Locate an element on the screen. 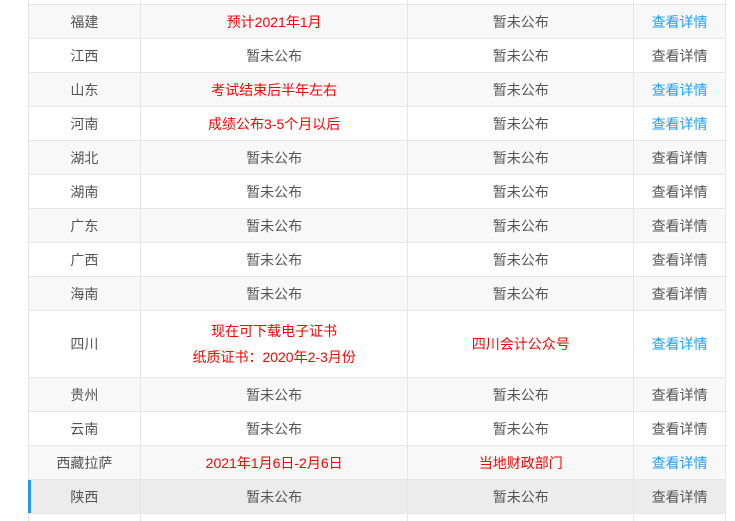 Image resolution: width=735 pixels, height=521 pixels. province-cell: 四川 is located at coordinates (85, 344).